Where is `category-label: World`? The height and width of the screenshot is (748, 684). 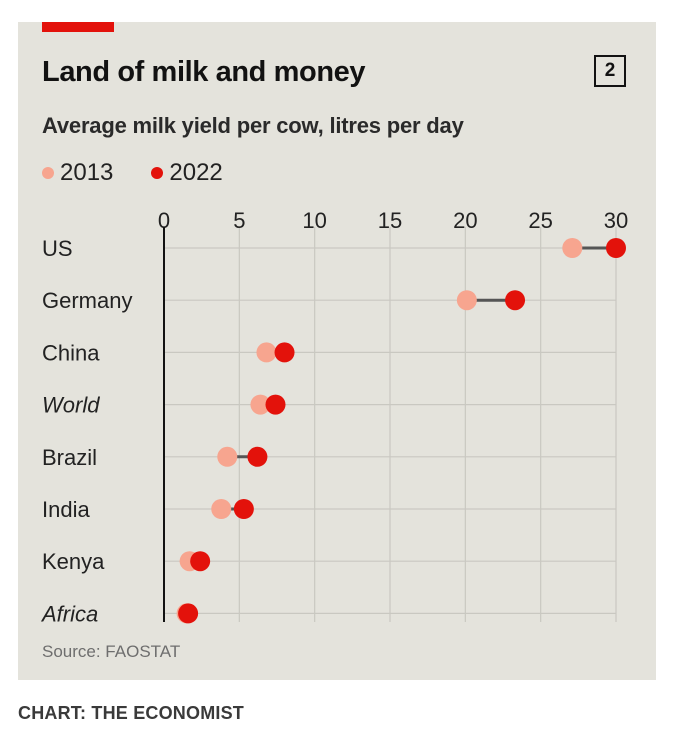 category-label: World is located at coordinates (71, 405).